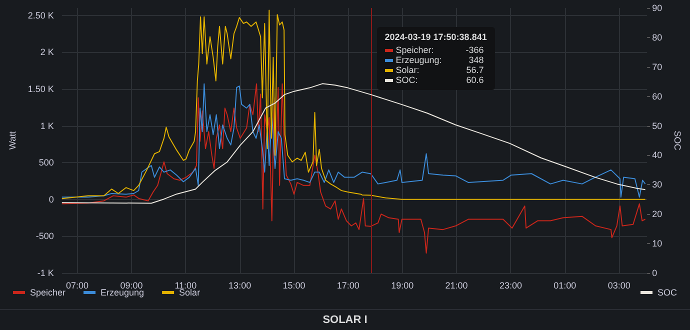  I want to click on x-tick-label: 21:00, so click(456, 285).